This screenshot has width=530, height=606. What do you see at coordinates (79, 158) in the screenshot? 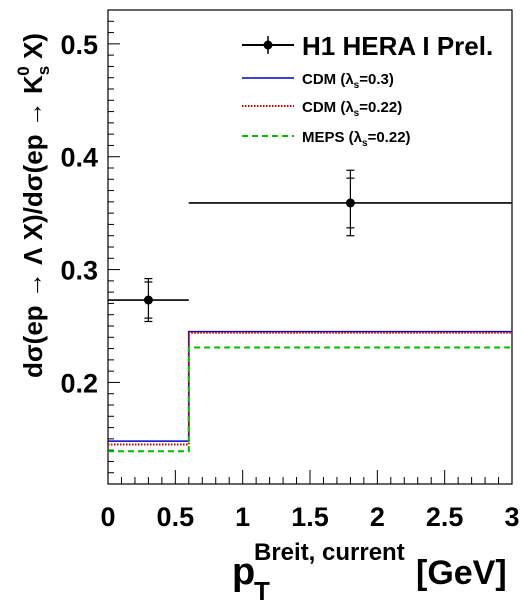
I see `y-tick-label: 0.4` at bounding box center [79, 158].